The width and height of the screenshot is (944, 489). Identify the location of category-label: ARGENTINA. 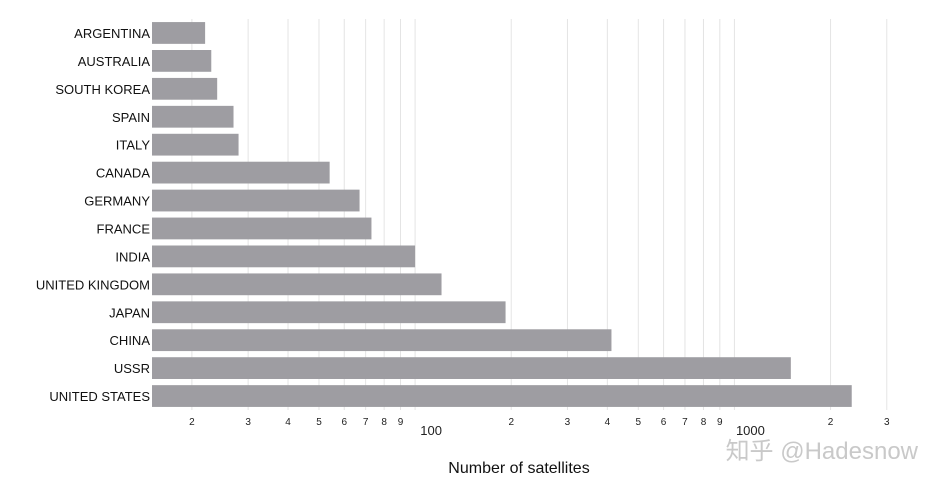
(112, 33).